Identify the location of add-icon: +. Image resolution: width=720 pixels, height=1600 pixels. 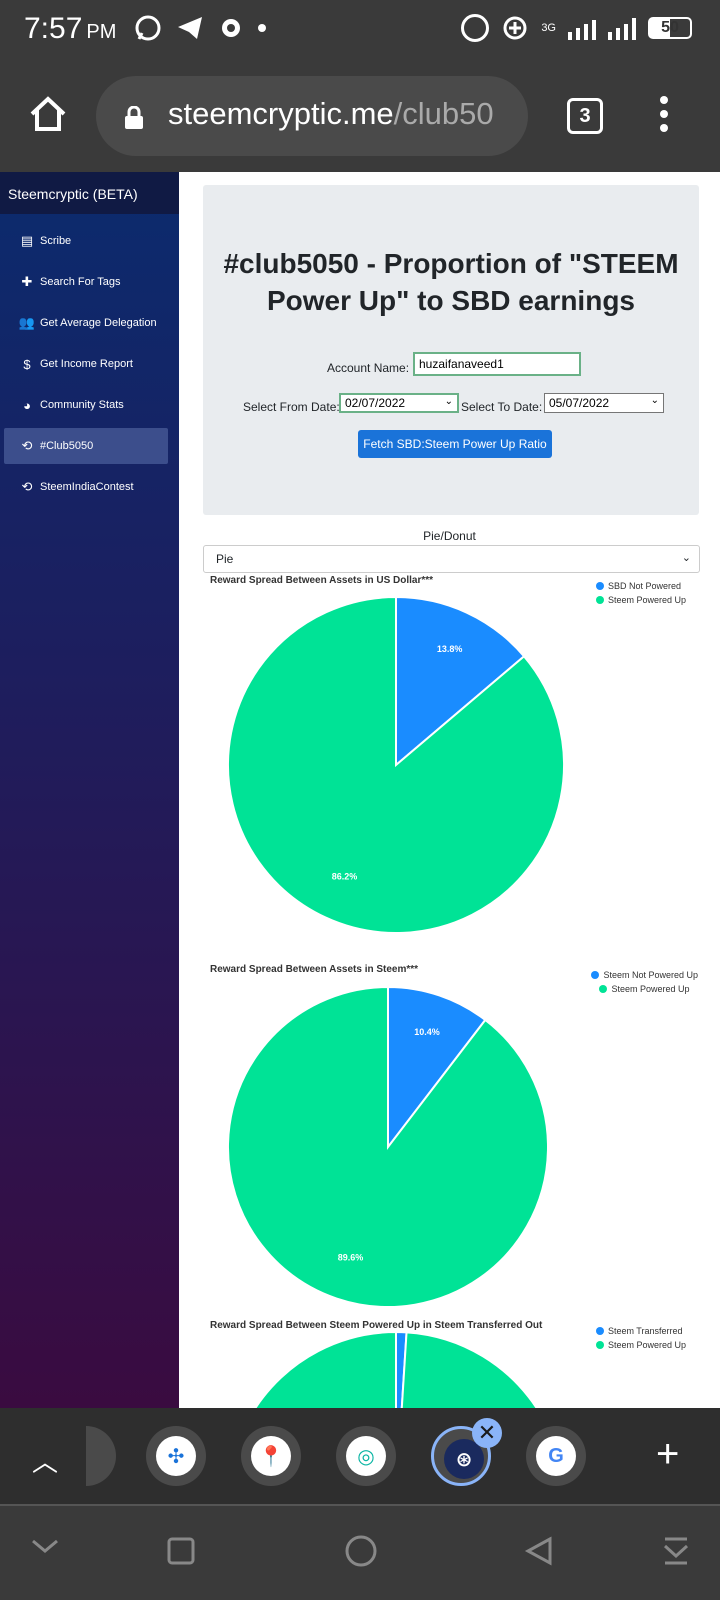
(668, 1454).